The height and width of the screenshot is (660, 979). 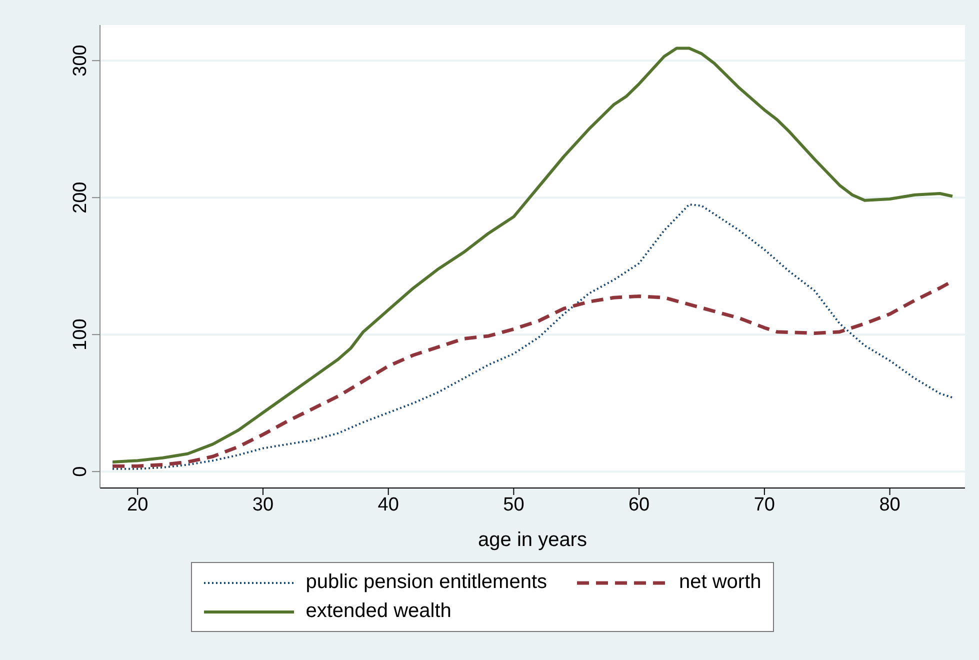 What do you see at coordinates (263, 505) in the screenshot?
I see `x-tick-label: 30` at bounding box center [263, 505].